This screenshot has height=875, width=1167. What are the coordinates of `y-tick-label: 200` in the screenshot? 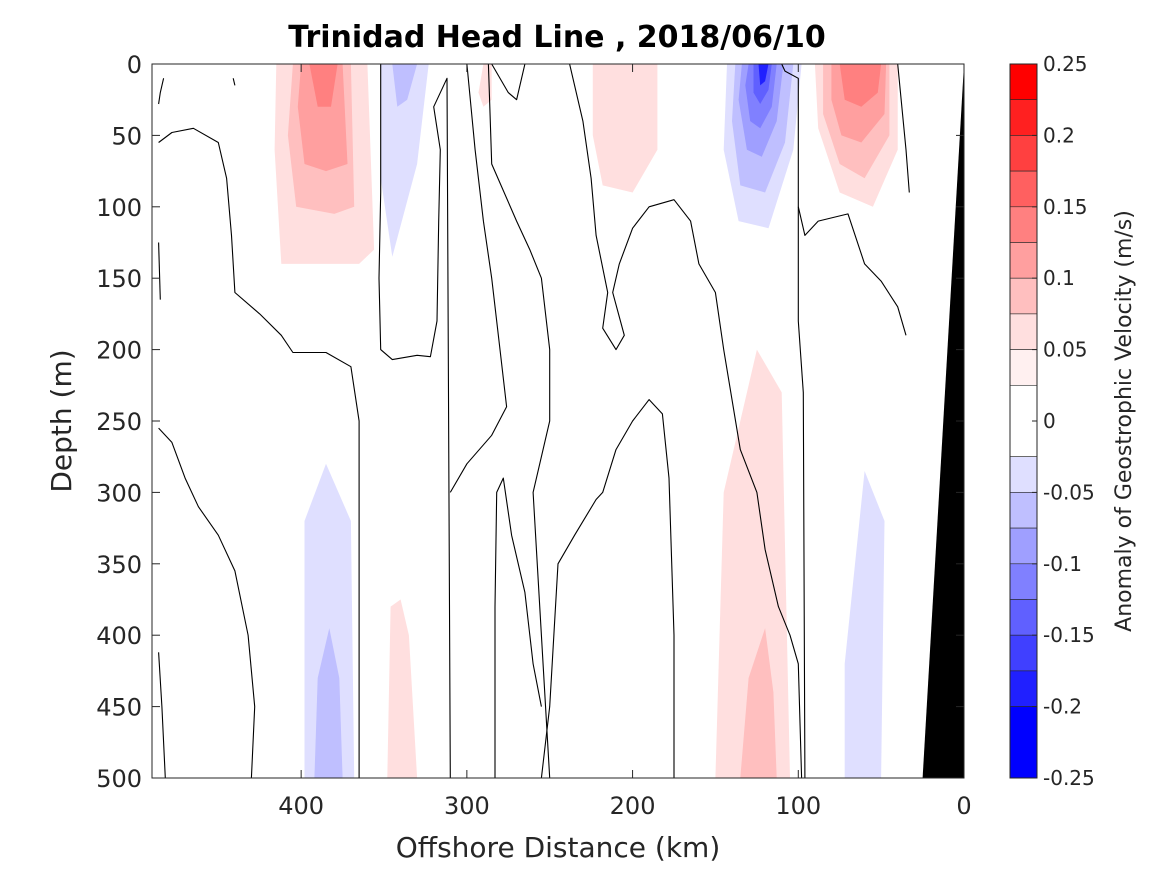 It's located at (119, 351).